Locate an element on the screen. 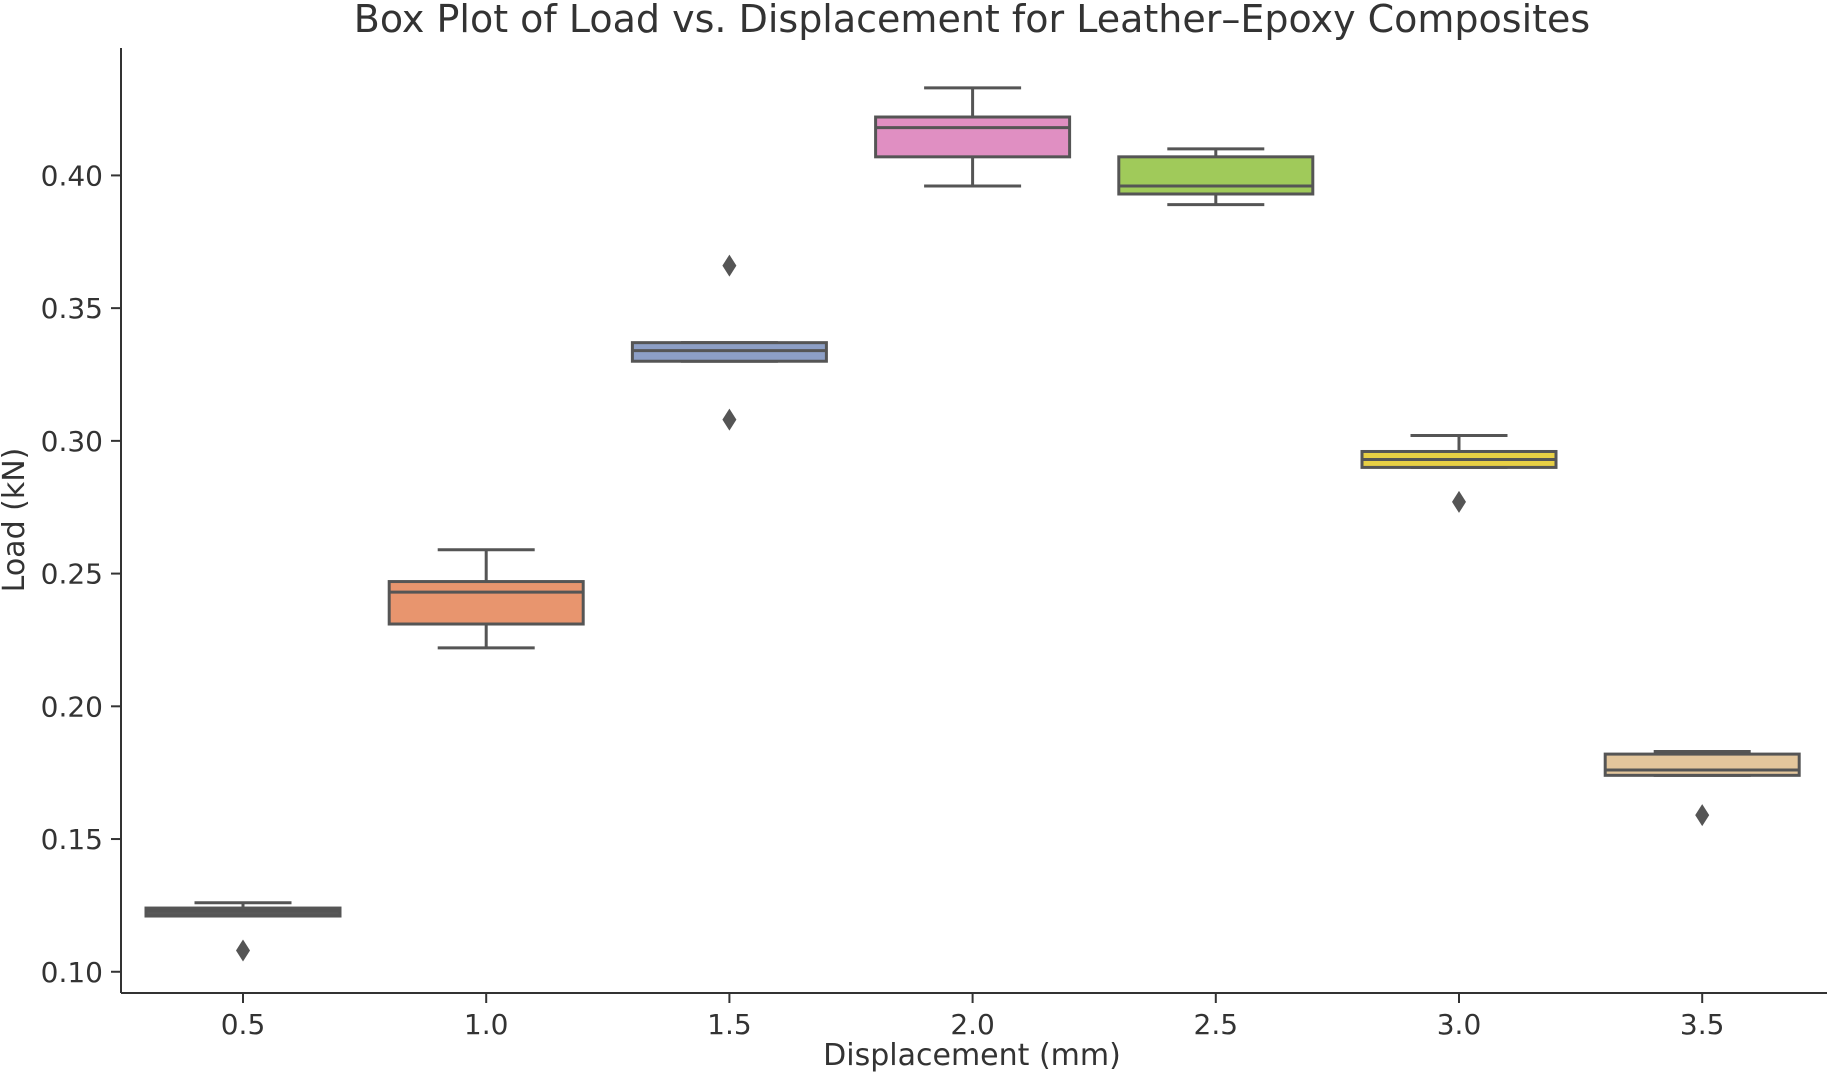 The image size is (1827, 1078). y-axis-ticks: 0.10 0.15 0.20 0.25 0.30 0.35 0.40 is located at coordinates (81, 574).